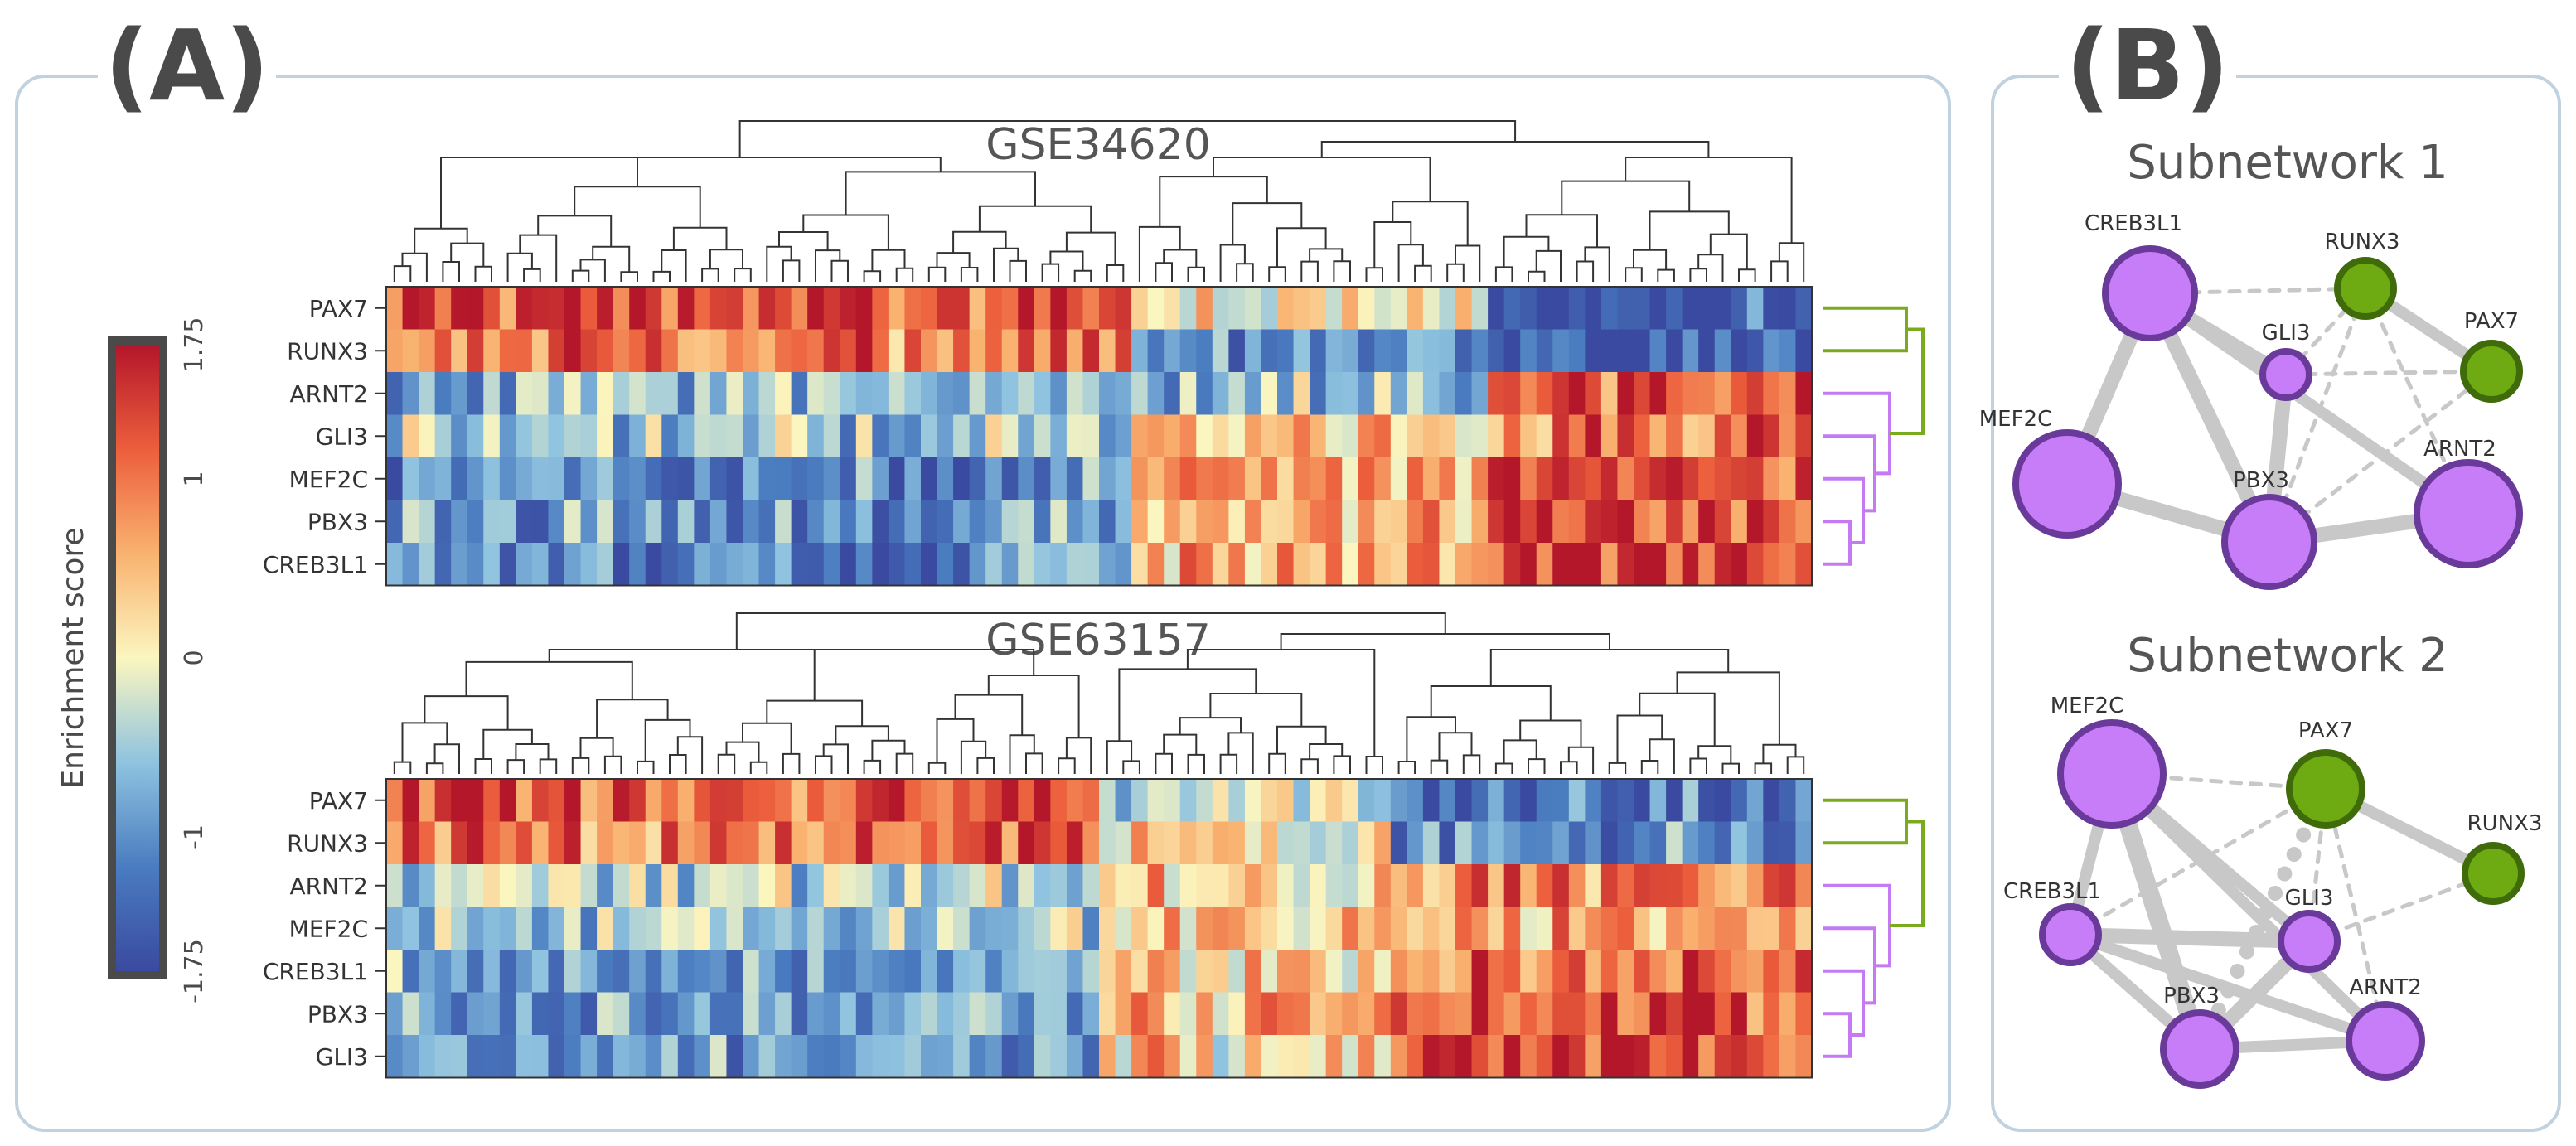 The height and width of the screenshot is (1146, 2576). I want to click on row-dendrogram-branch, so click(1857, 925).